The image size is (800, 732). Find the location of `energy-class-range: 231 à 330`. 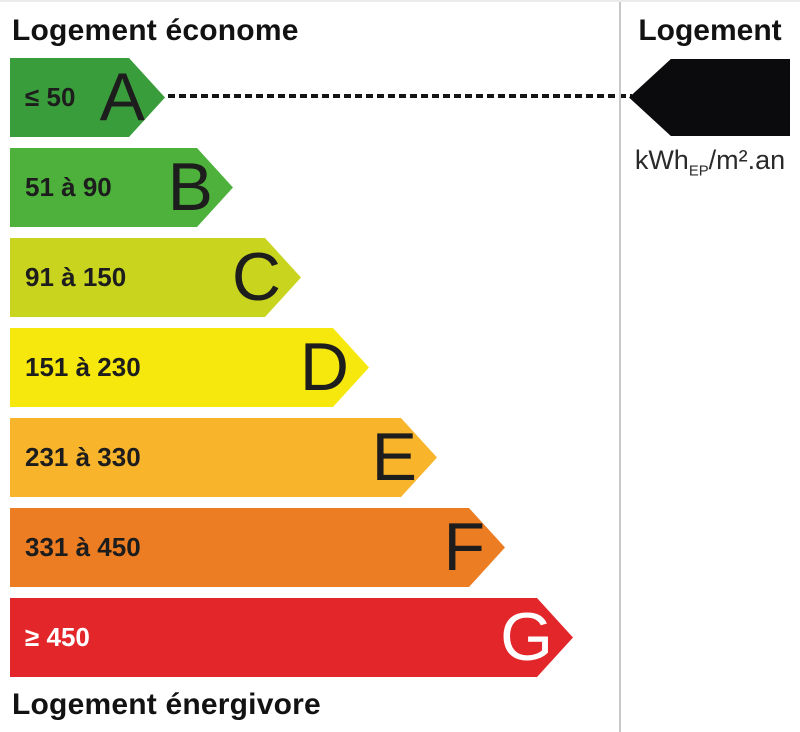

energy-class-range: 231 à 330 is located at coordinates (83, 457).